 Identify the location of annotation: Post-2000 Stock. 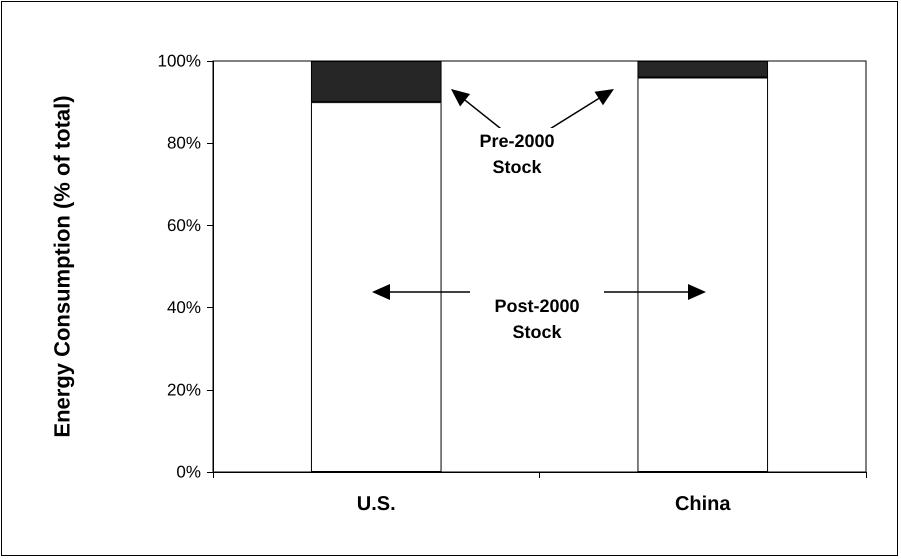
(537, 319).